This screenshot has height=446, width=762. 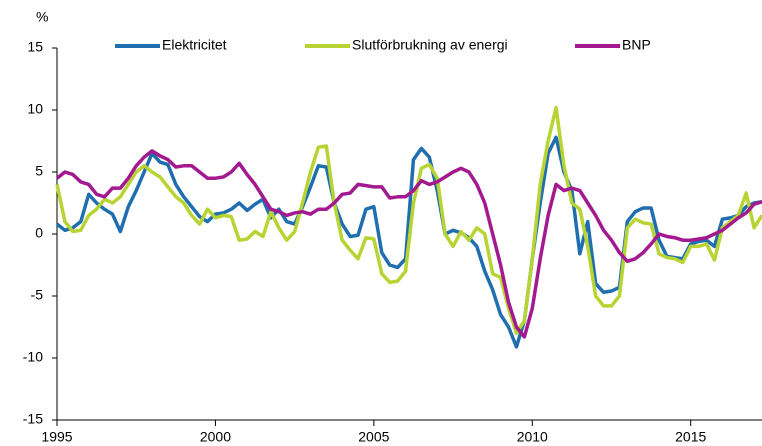 I want to click on y-tick-label: -10, so click(x=33, y=357).